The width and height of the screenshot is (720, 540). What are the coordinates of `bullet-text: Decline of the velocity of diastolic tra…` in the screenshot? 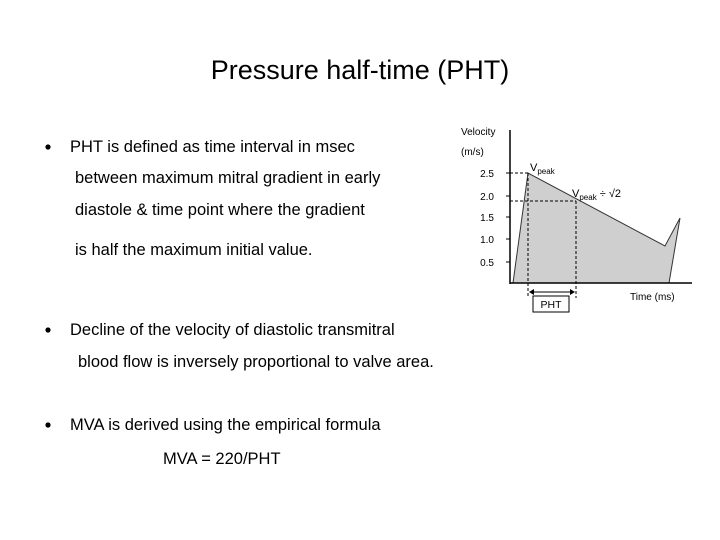 It's located at (232, 330).